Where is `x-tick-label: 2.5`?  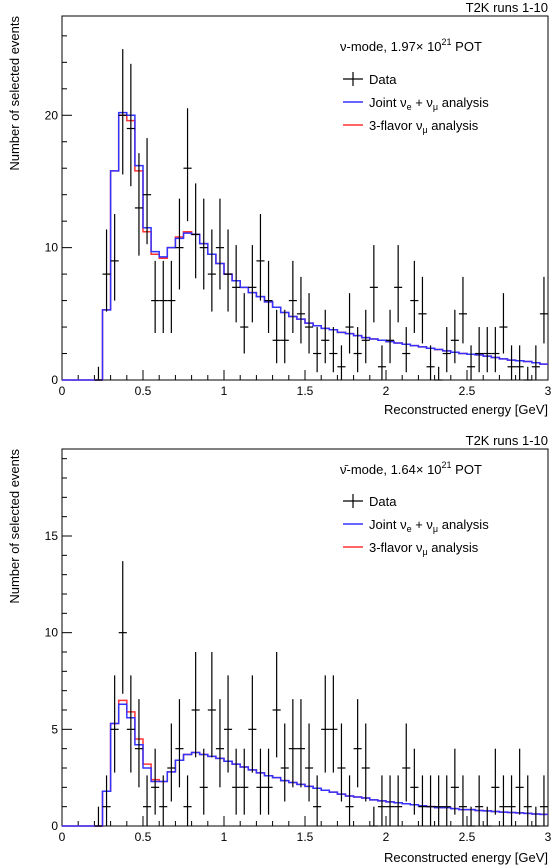 x-tick-label: 2.5 is located at coordinates (467, 391).